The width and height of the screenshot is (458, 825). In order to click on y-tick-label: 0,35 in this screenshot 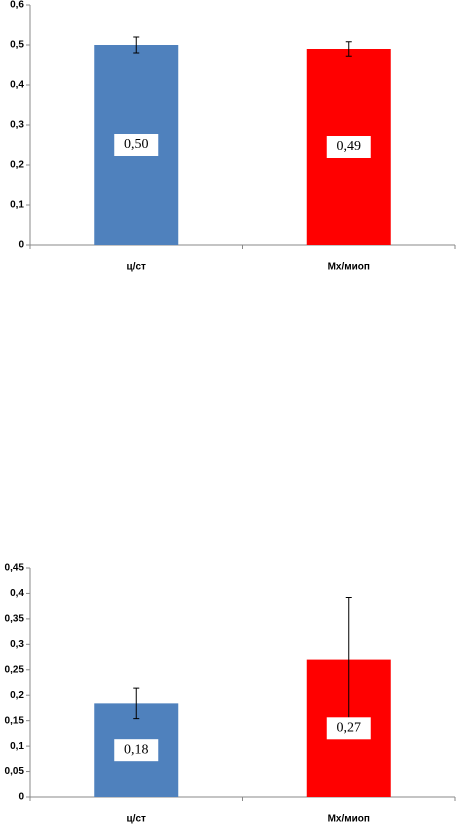, I will do `click(15, 619)`.